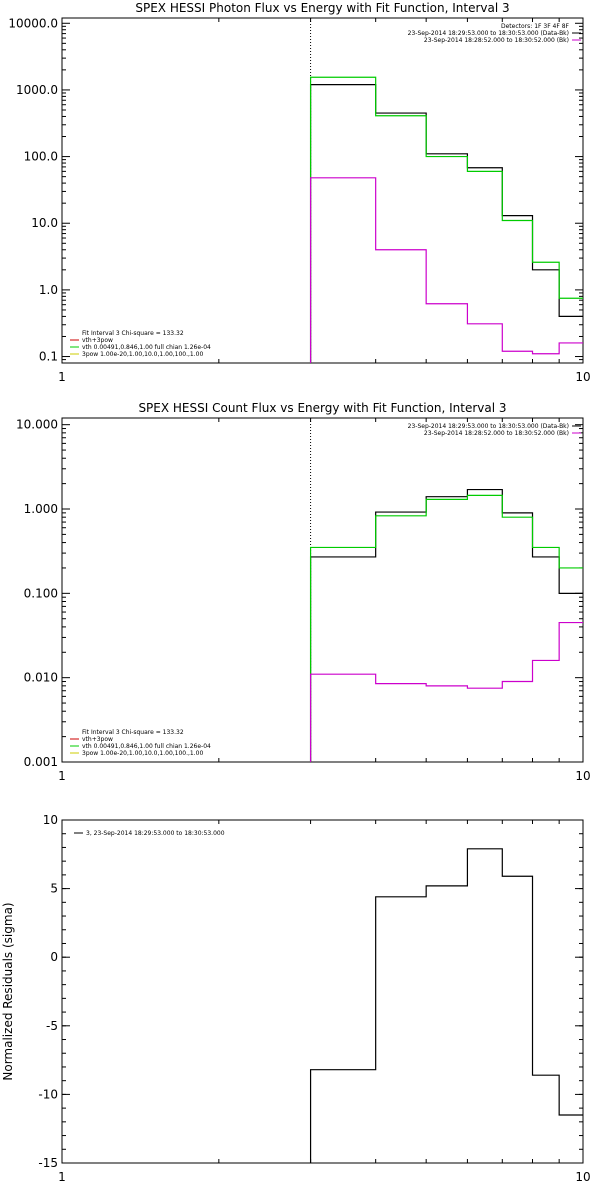 The image size is (600, 1200). I want to click on y-tick-label: 1000.0, so click(37, 90).